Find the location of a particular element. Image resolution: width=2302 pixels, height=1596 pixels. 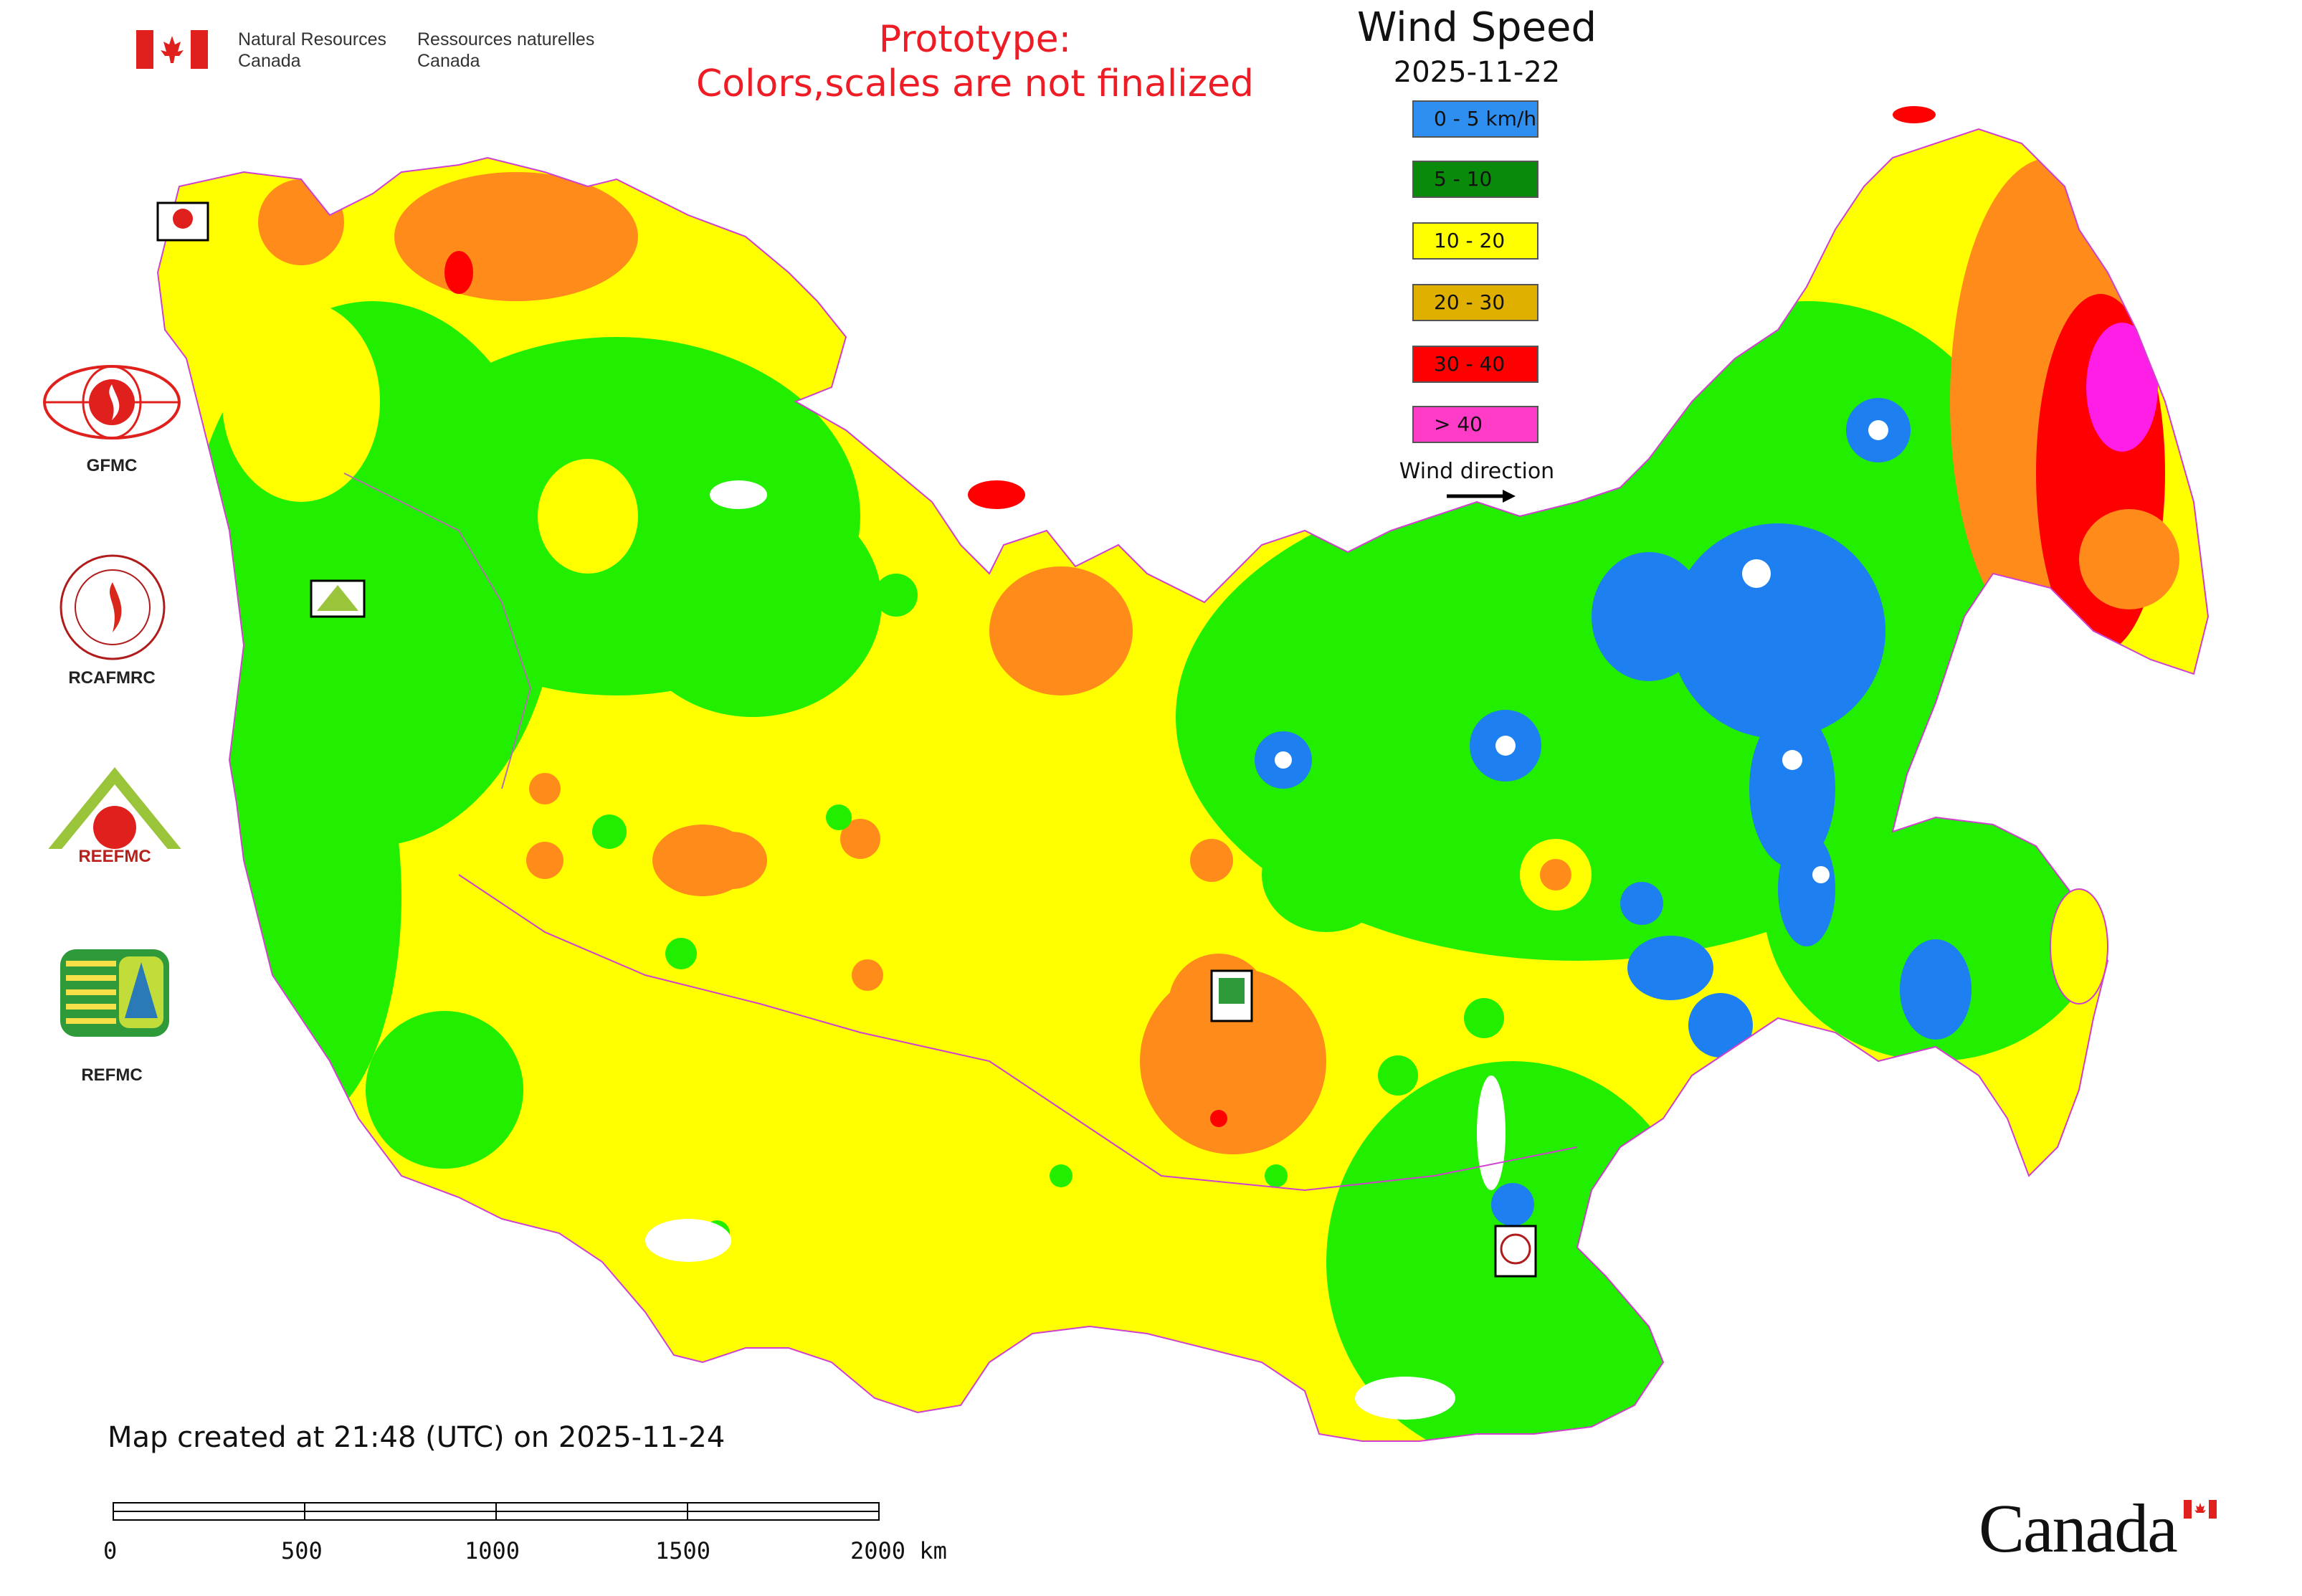

rcafmrc-logo is located at coordinates (113, 609).